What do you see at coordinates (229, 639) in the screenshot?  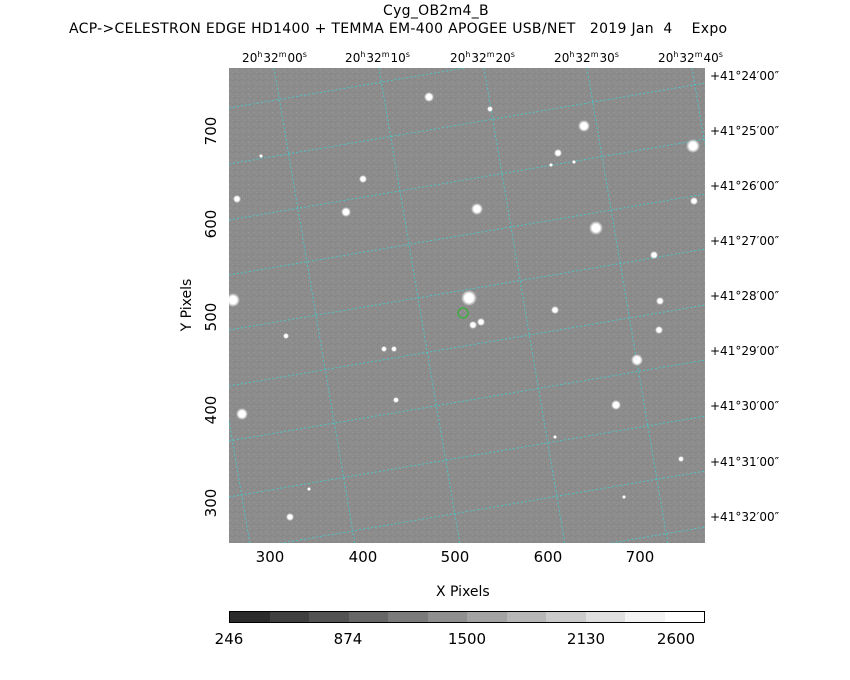 I see `colorbar-label-min: 246` at bounding box center [229, 639].